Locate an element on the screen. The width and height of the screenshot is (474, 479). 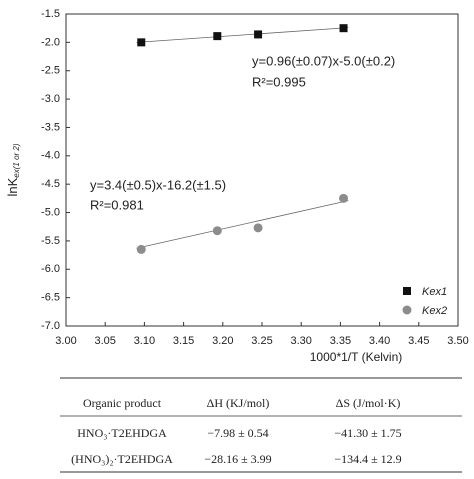
y-tick-label: -5.5 is located at coordinates (50, 241).